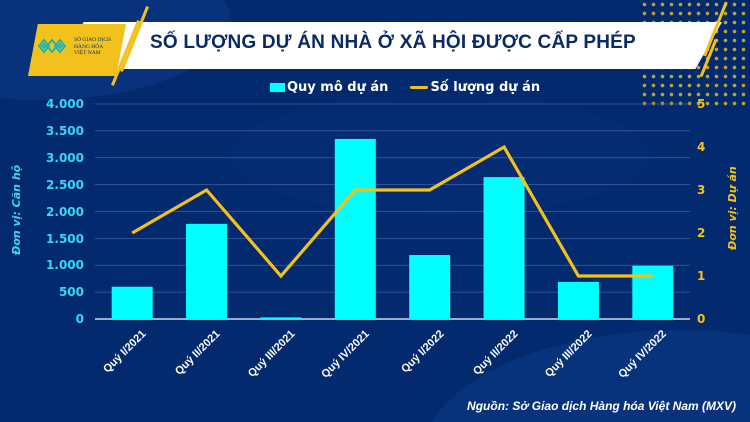 Image resolution: width=750 pixels, height=422 pixels. I want to click on logo-icon, so click(52, 46).